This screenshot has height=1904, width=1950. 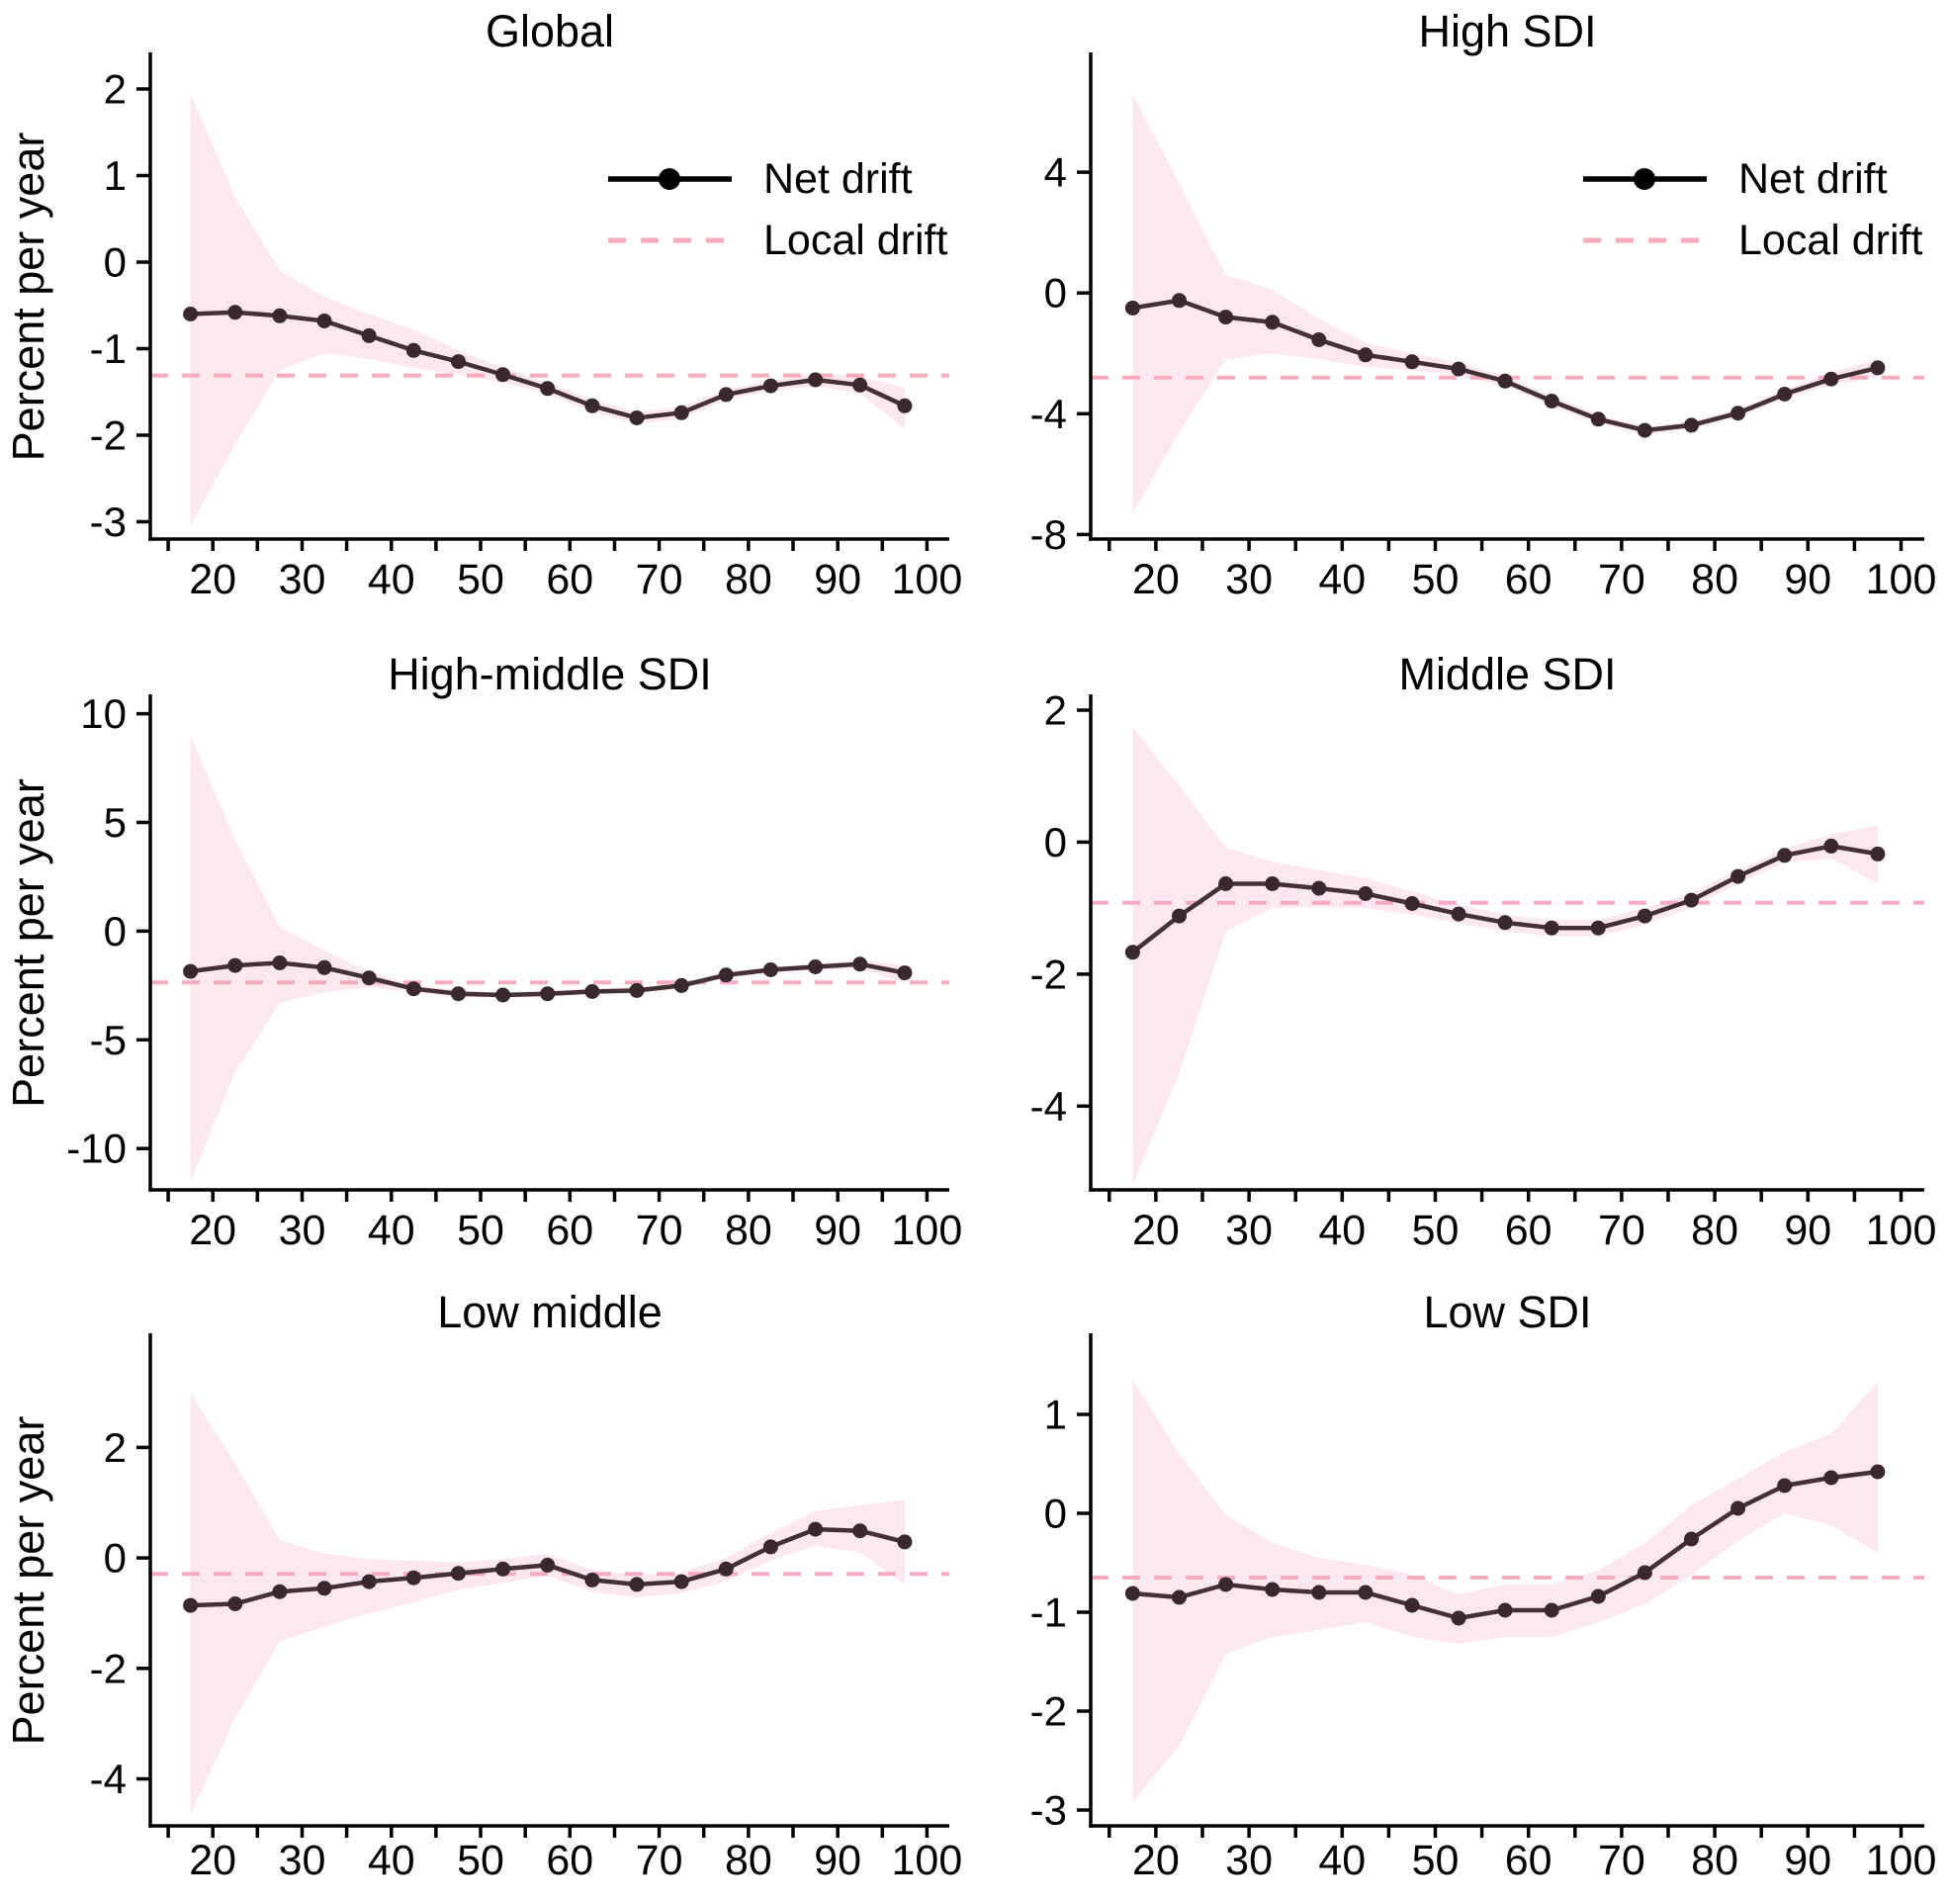 What do you see at coordinates (669, 179) in the screenshot?
I see `legend-net-drift-marker` at bounding box center [669, 179].